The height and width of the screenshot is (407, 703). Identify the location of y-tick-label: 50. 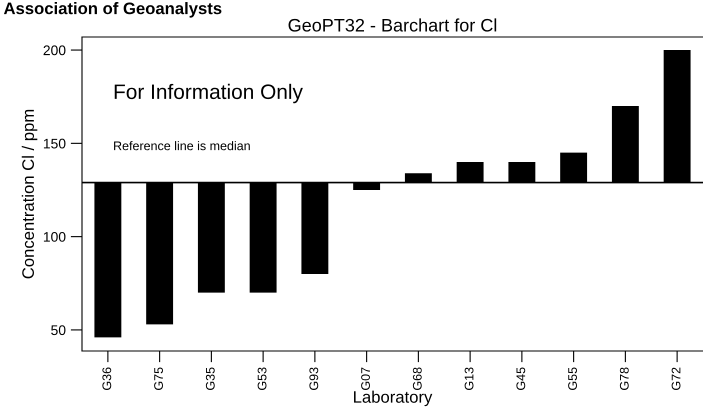
(58, 330).